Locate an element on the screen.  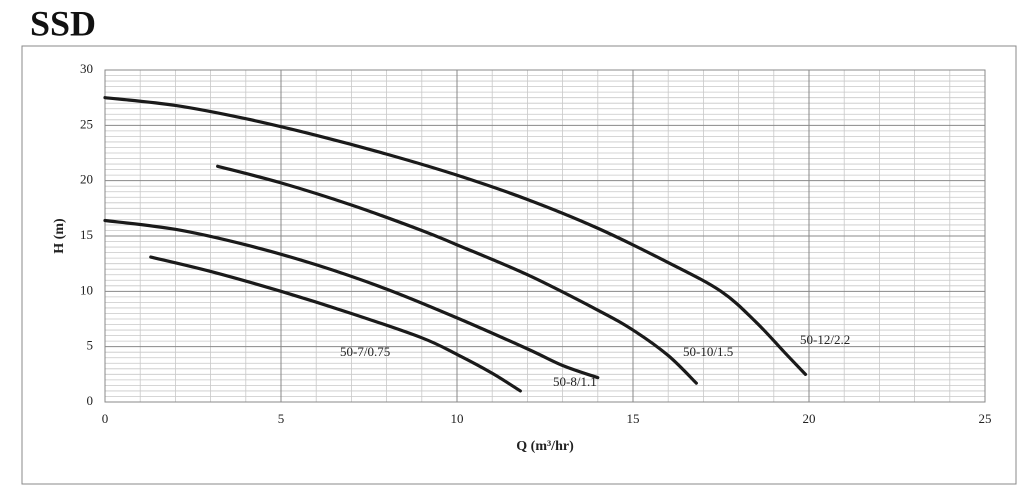
x-tick-label: 5 is located at coordinates (281, 418).